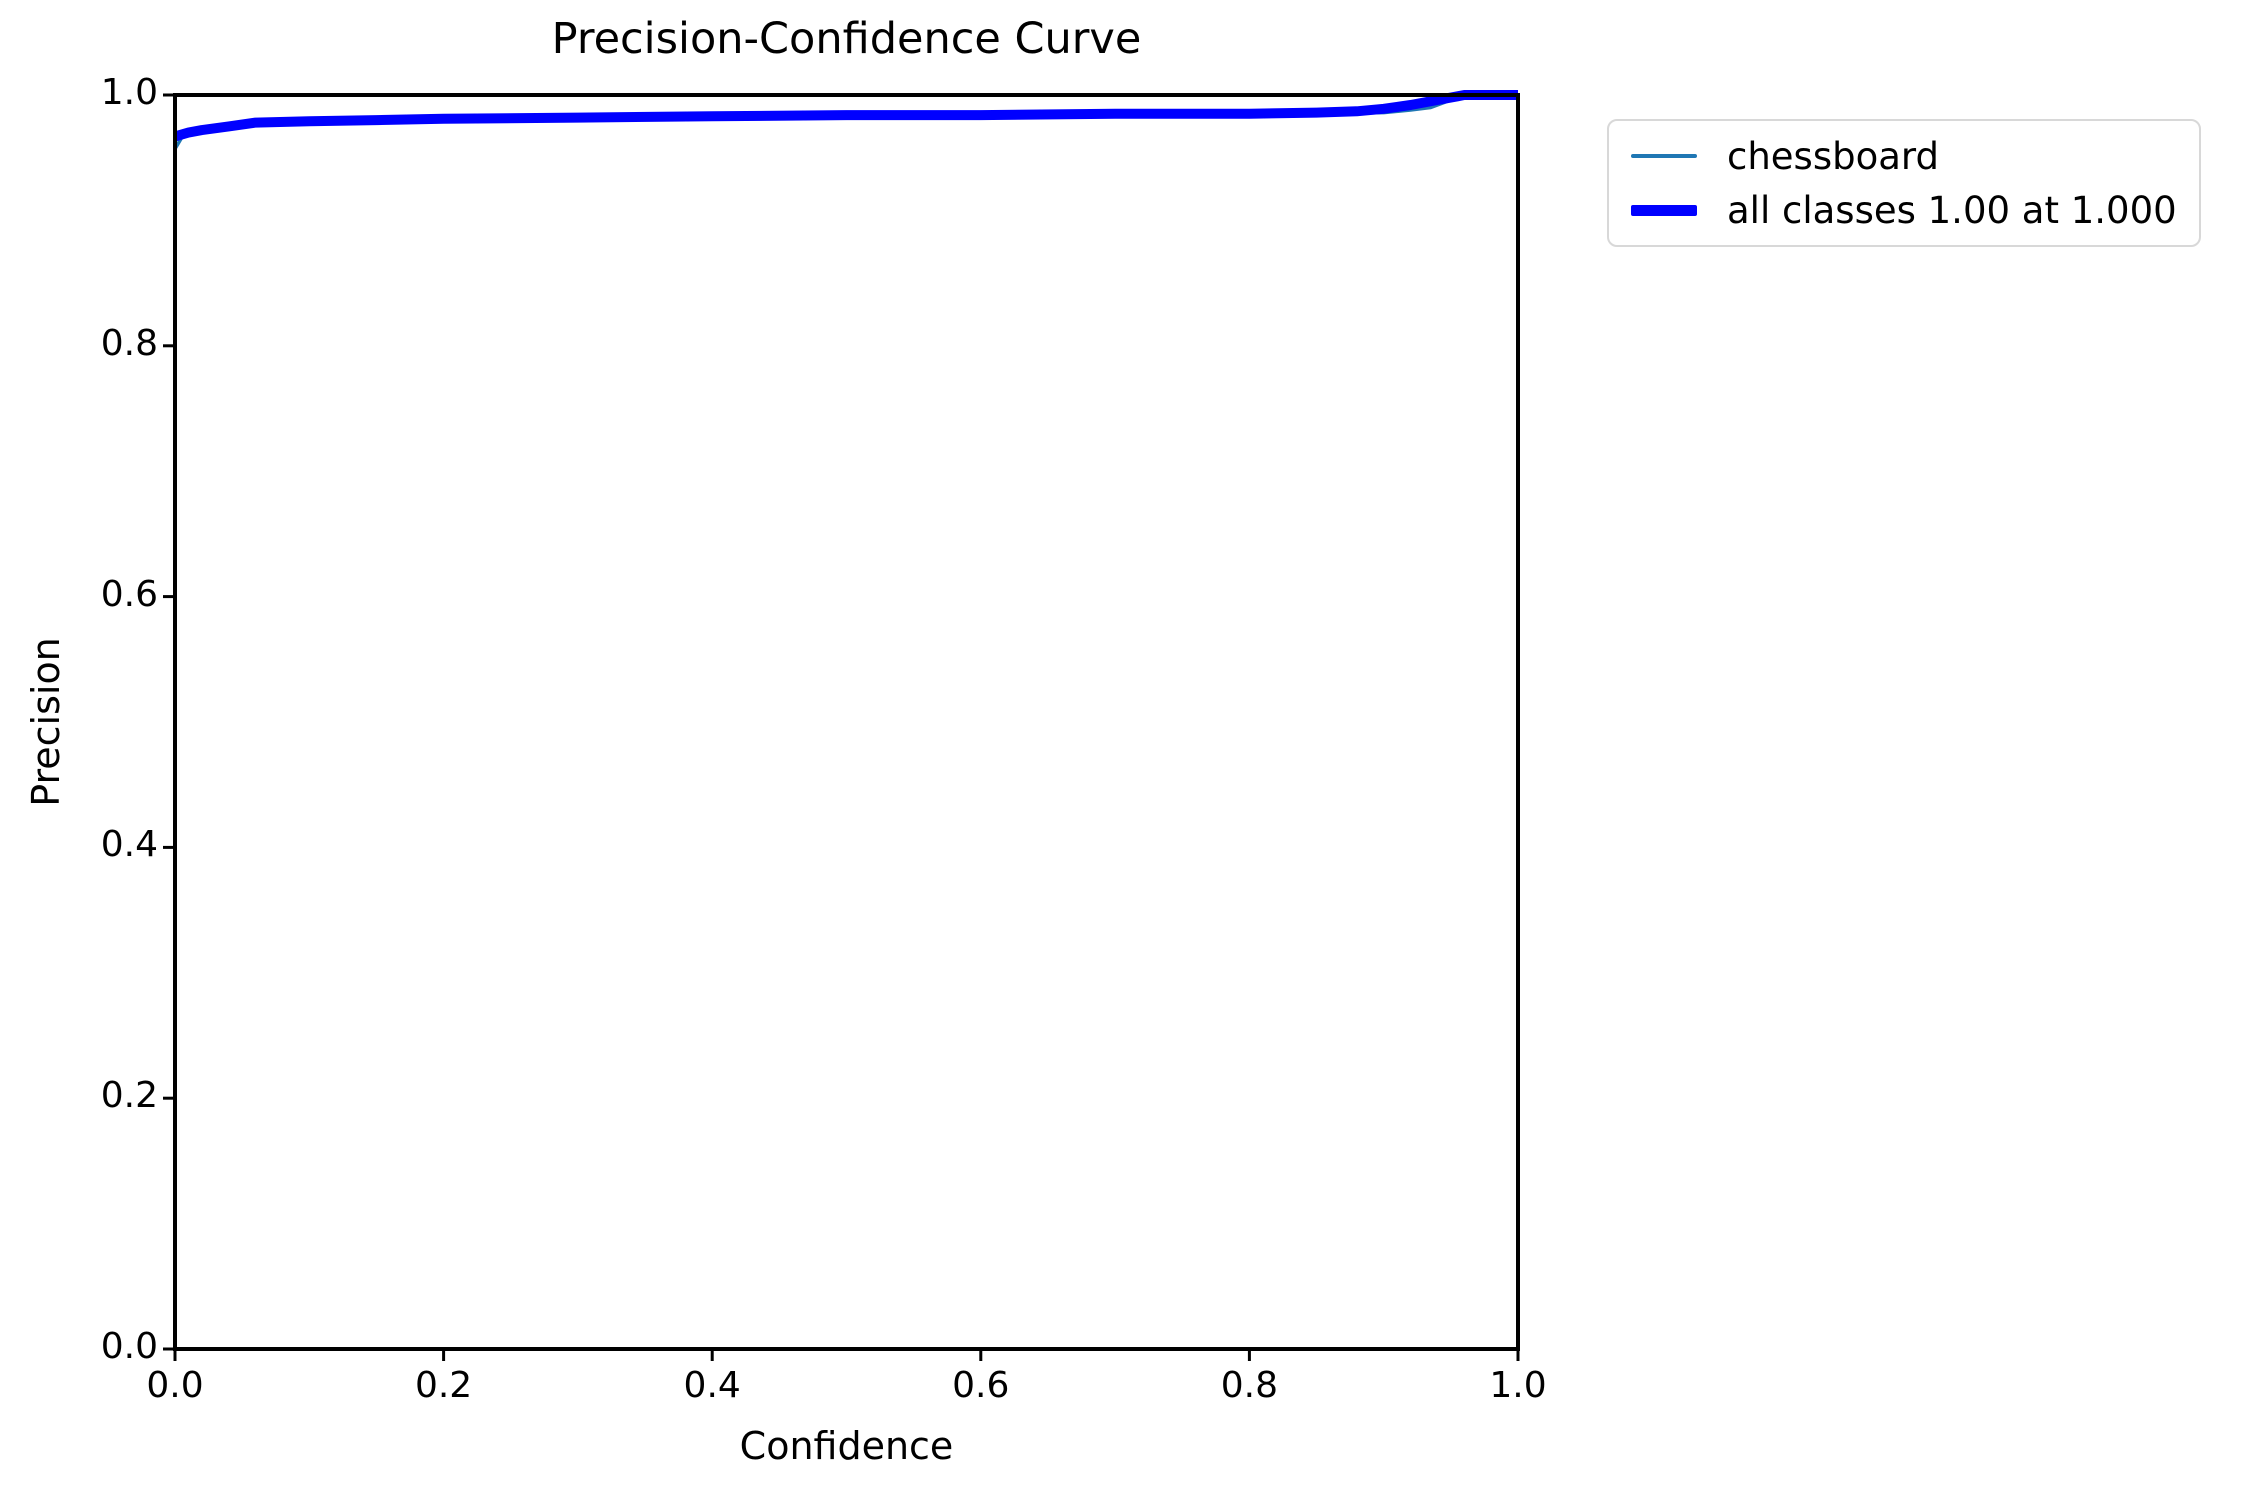 Image resolution: width=2250 pixels, height=1500 pixels. Describe the element at coordinates (46, 722) in the screenshot. I see `y-axis-label: Precision` at that location.